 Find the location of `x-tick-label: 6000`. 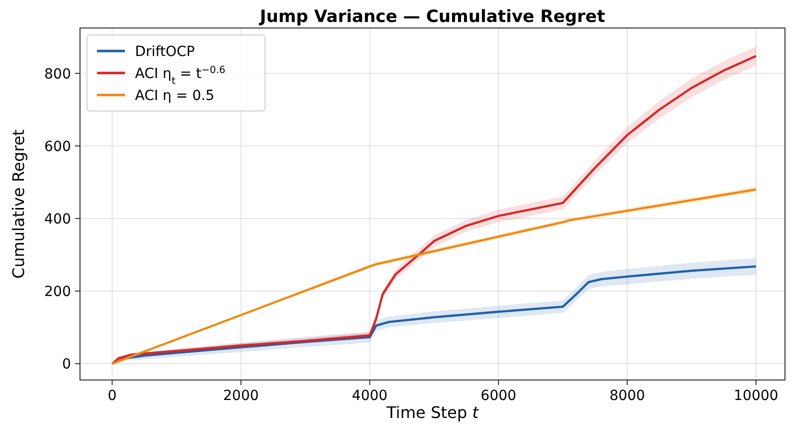

x-tick-label: 6000 is located at coordinates (498, 396).